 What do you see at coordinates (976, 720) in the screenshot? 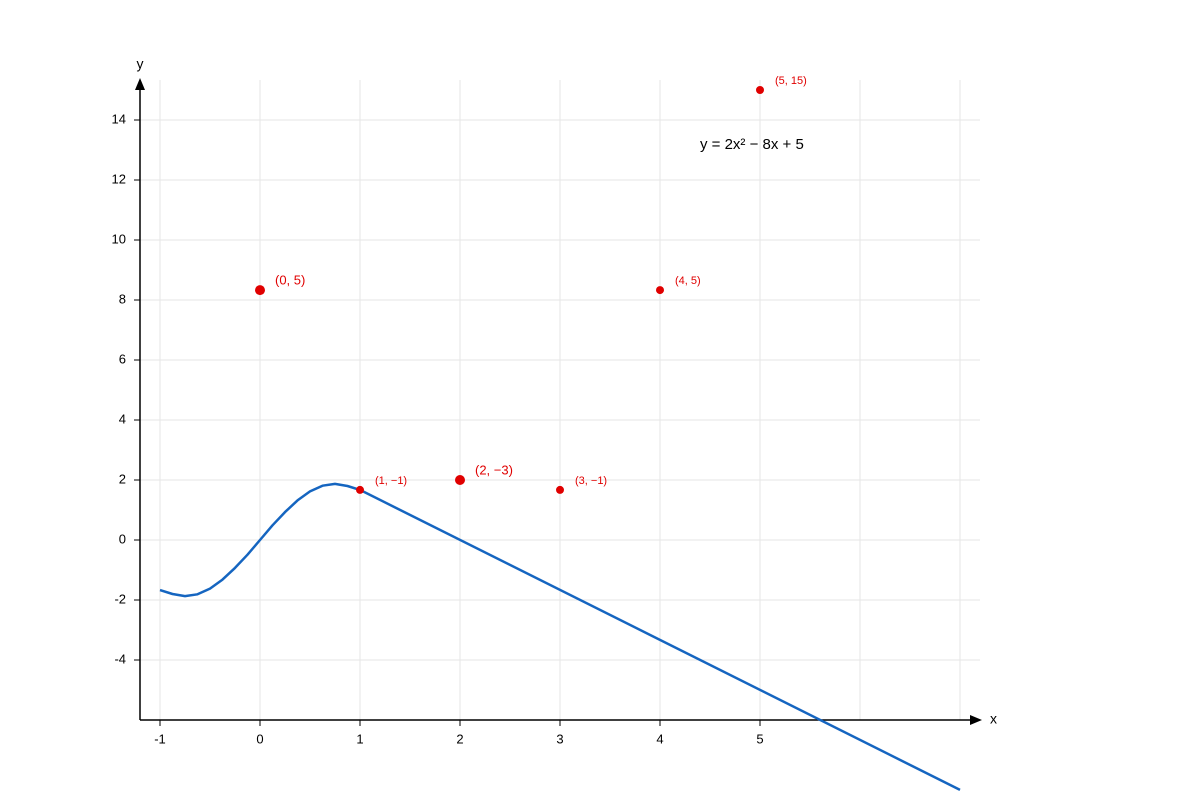
I see `x-axis-arrow` at bounding box center [976, 720].